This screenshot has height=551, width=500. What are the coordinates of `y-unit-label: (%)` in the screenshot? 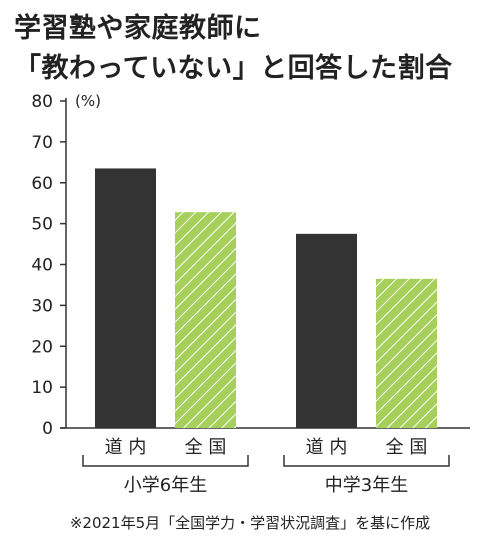 It's located at (88, 101).